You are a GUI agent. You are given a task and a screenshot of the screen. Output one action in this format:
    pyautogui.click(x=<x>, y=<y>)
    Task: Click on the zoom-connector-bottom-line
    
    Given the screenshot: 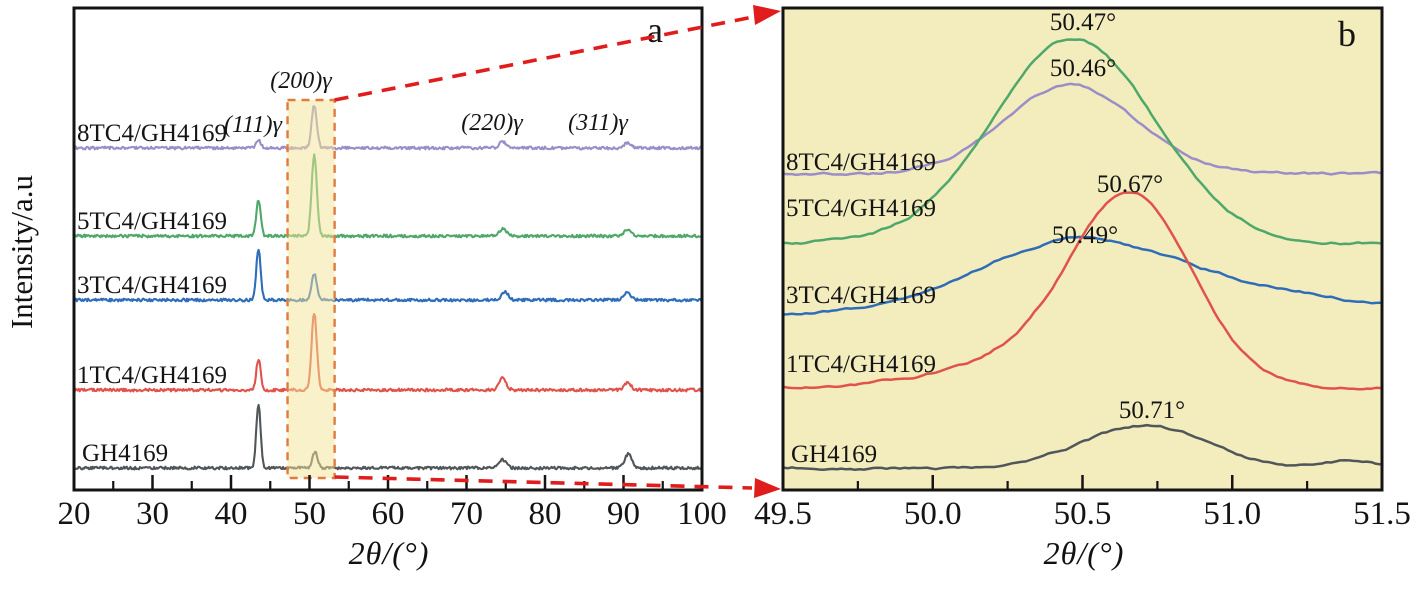 What is the action you would take?
    pyautogui.click(x=543, y=482)
    